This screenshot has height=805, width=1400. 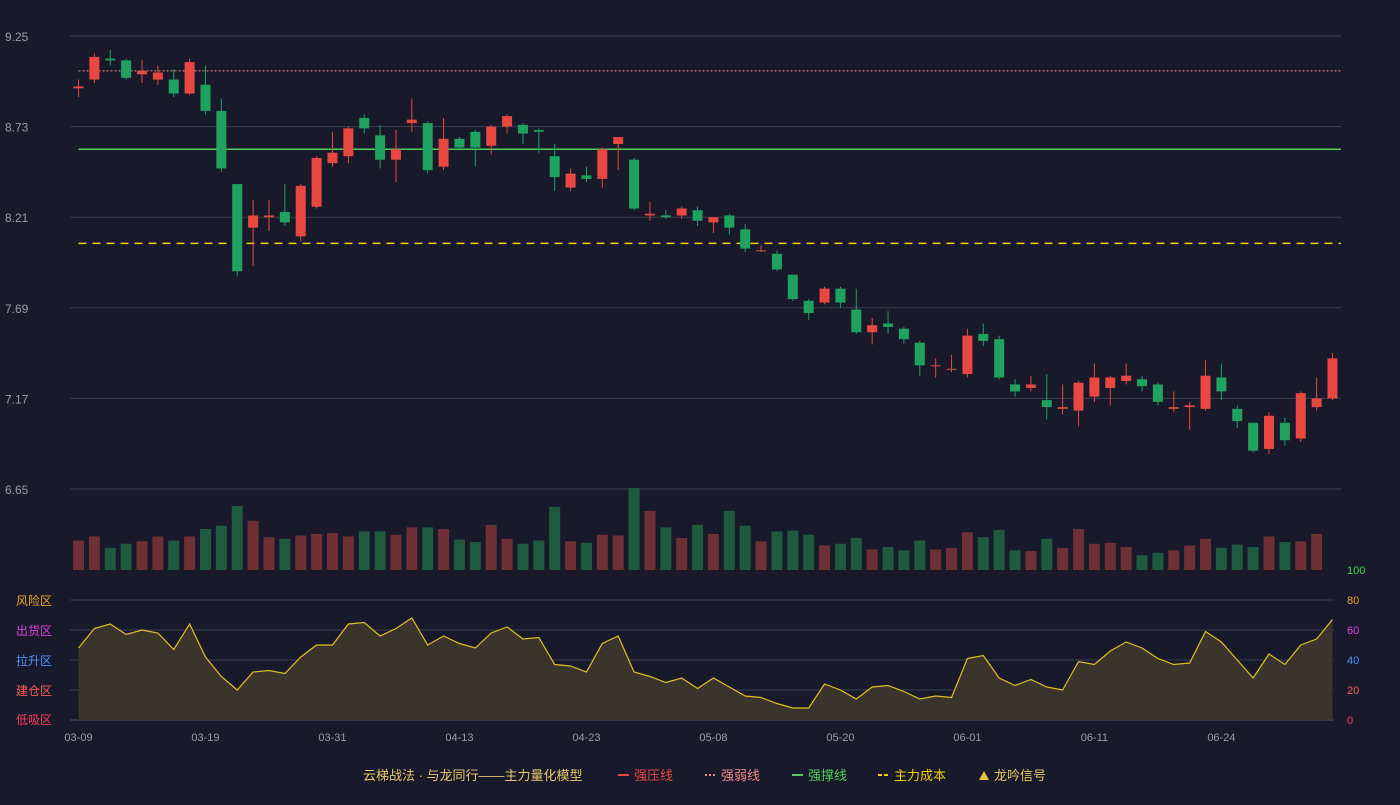 I want to click on x-tick-label: 06-24, so click(x=1221, y=738).